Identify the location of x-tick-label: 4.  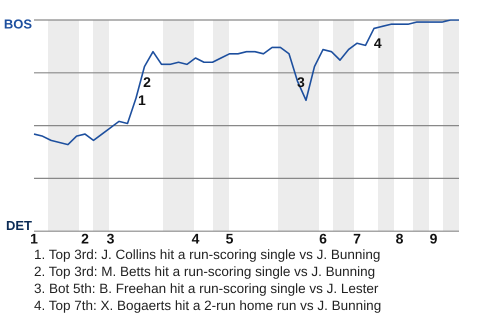
(196, 238).